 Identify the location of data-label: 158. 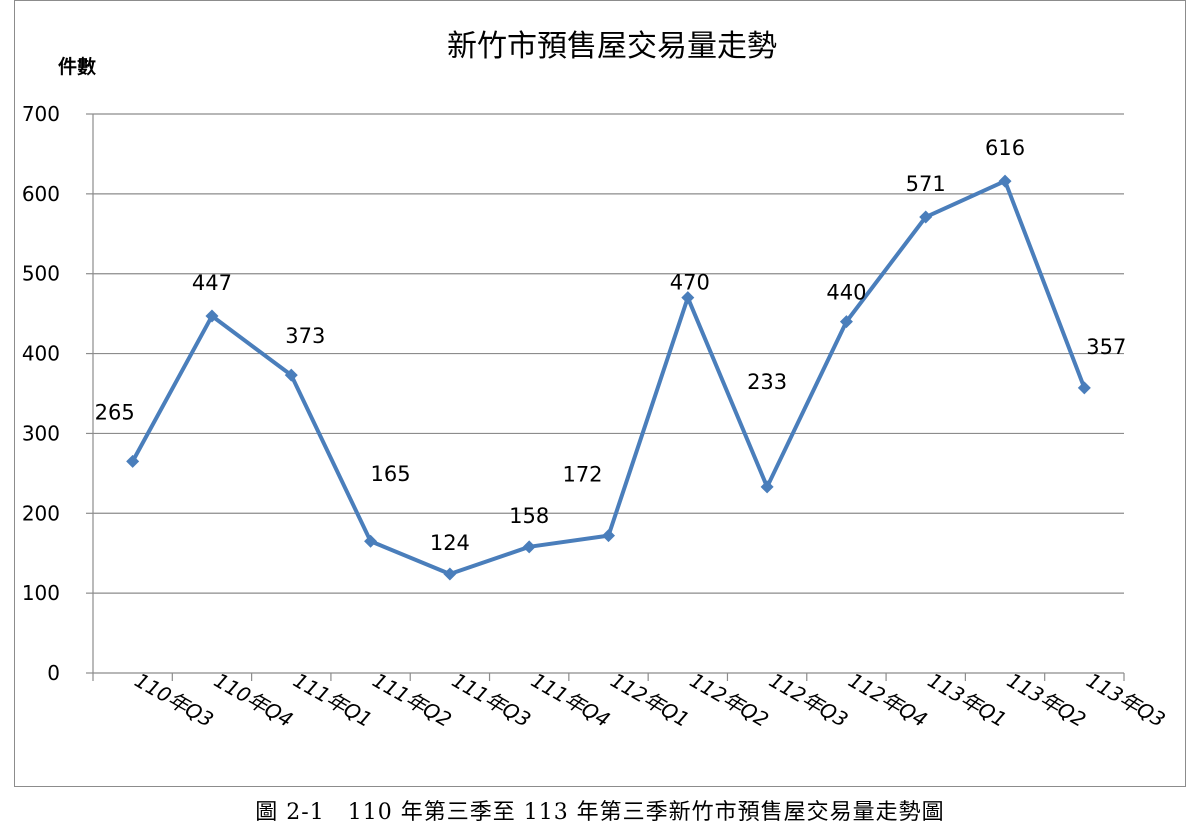
(529, 516).